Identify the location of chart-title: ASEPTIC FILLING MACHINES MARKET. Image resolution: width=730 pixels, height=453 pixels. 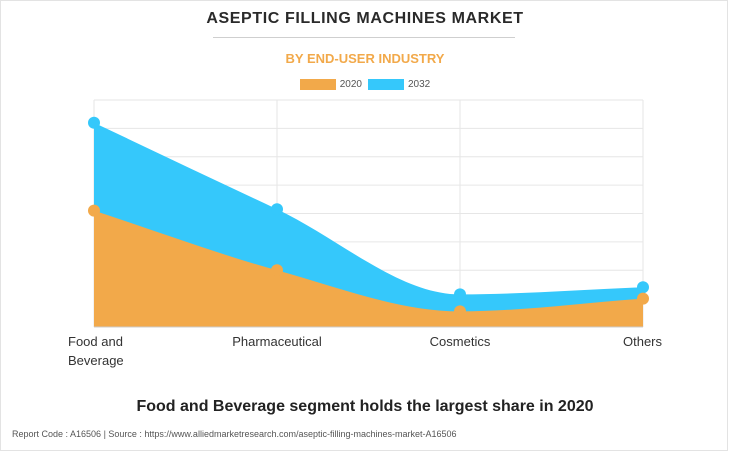
(365, 18).